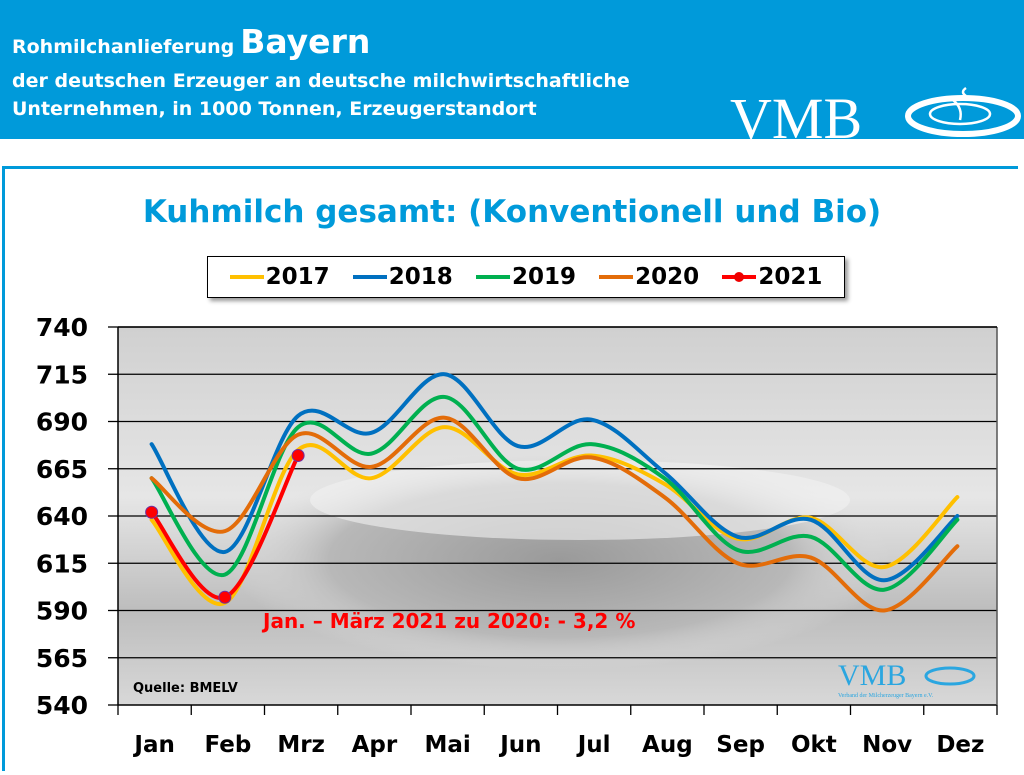 The width and height of the screenshot is (1024, 775). What do you see at coordinates (227, 745) in the screenshot?
I see `x-tick-label: Feb` at bounding box center [227, 745].